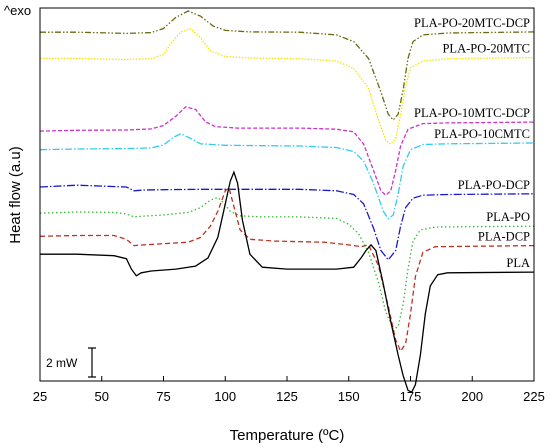 This screenshot has width=550, height=447. I want to click on x-axis-ticks: 25 50 75 100 125 150 175 200 225, so click(289, 390).